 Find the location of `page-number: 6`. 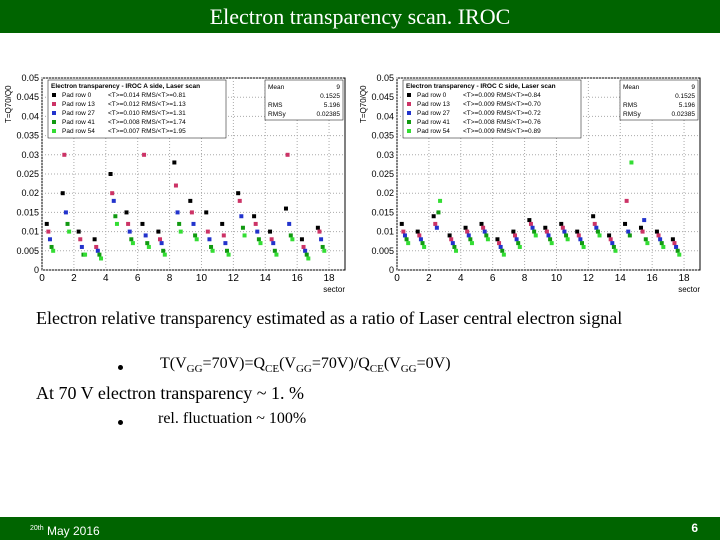

page-number: 6 is located at coordinates (694, 528).